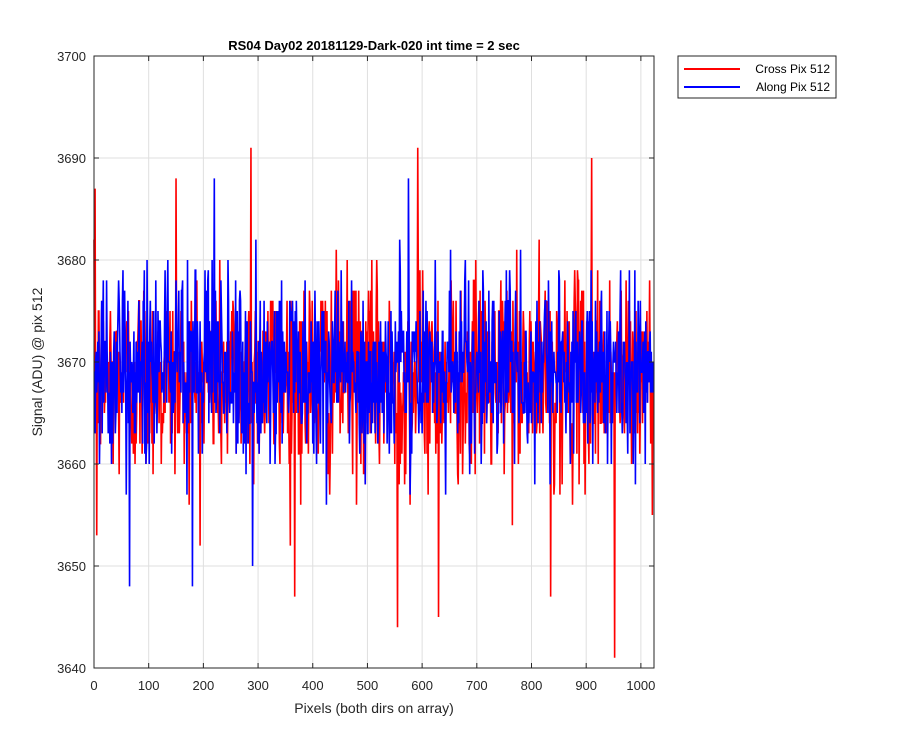 The height and width of the screenshot is (750, 900). What do you see at coordinates (374, 708) in the screenshot?
I see `x-axis-label: Pixels (both dirs on array)` at bounding box center [374, 708].